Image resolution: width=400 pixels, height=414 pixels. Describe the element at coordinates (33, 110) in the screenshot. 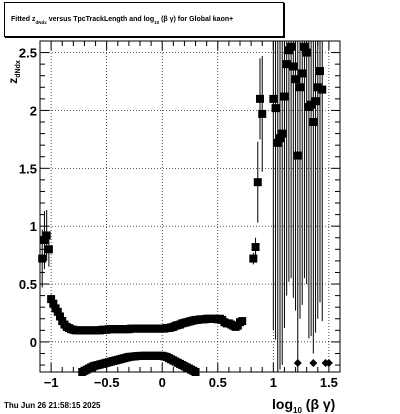

I see `y-tick-label: 2` at that location.